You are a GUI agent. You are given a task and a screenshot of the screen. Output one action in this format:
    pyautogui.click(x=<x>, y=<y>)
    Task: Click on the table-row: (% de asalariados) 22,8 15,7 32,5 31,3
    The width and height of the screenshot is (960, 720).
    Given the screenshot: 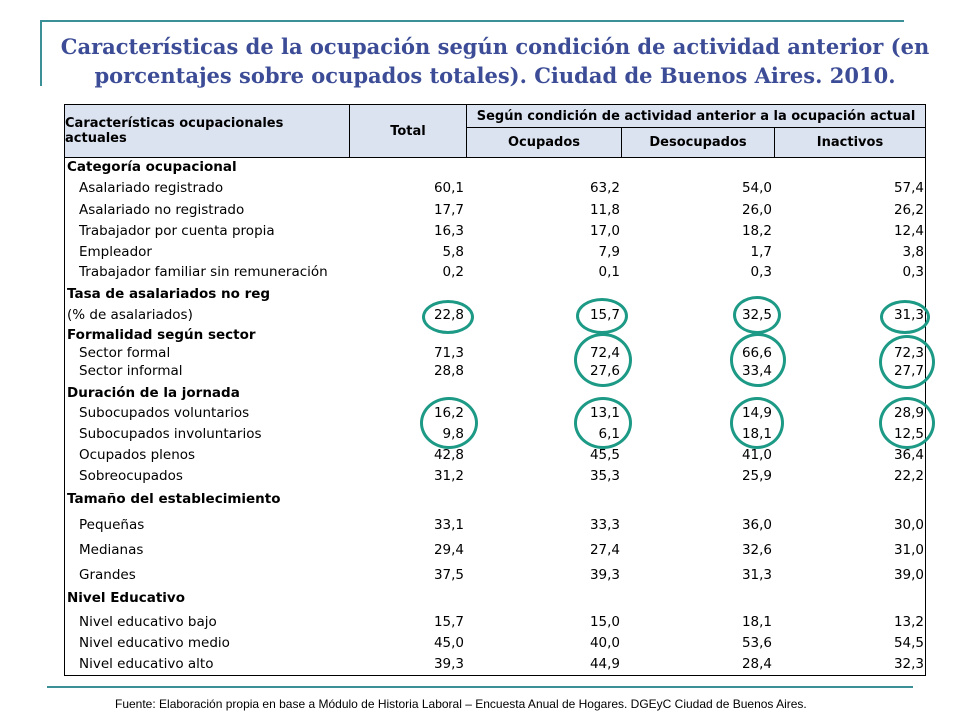 What is the action you would take?
    pyautogui.click(x=495, y=317)
    